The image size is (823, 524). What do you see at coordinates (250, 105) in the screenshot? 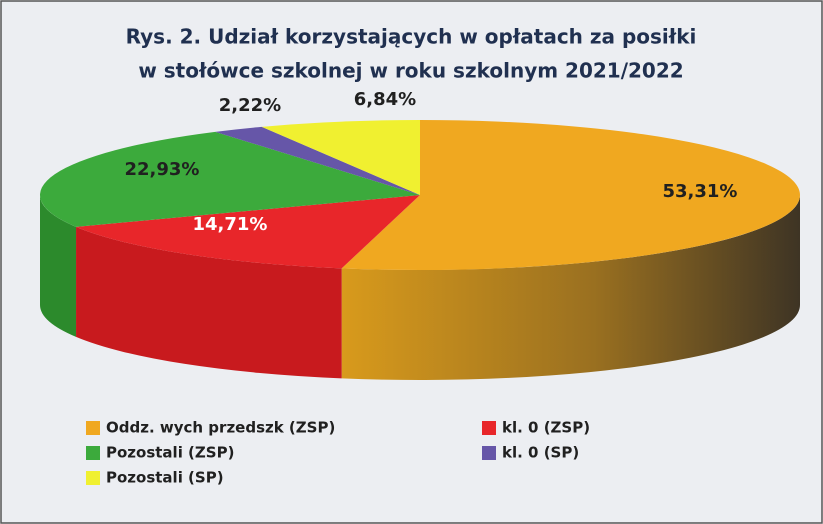
I see `data-label: 2,22%` at bounding box center [250, 105].